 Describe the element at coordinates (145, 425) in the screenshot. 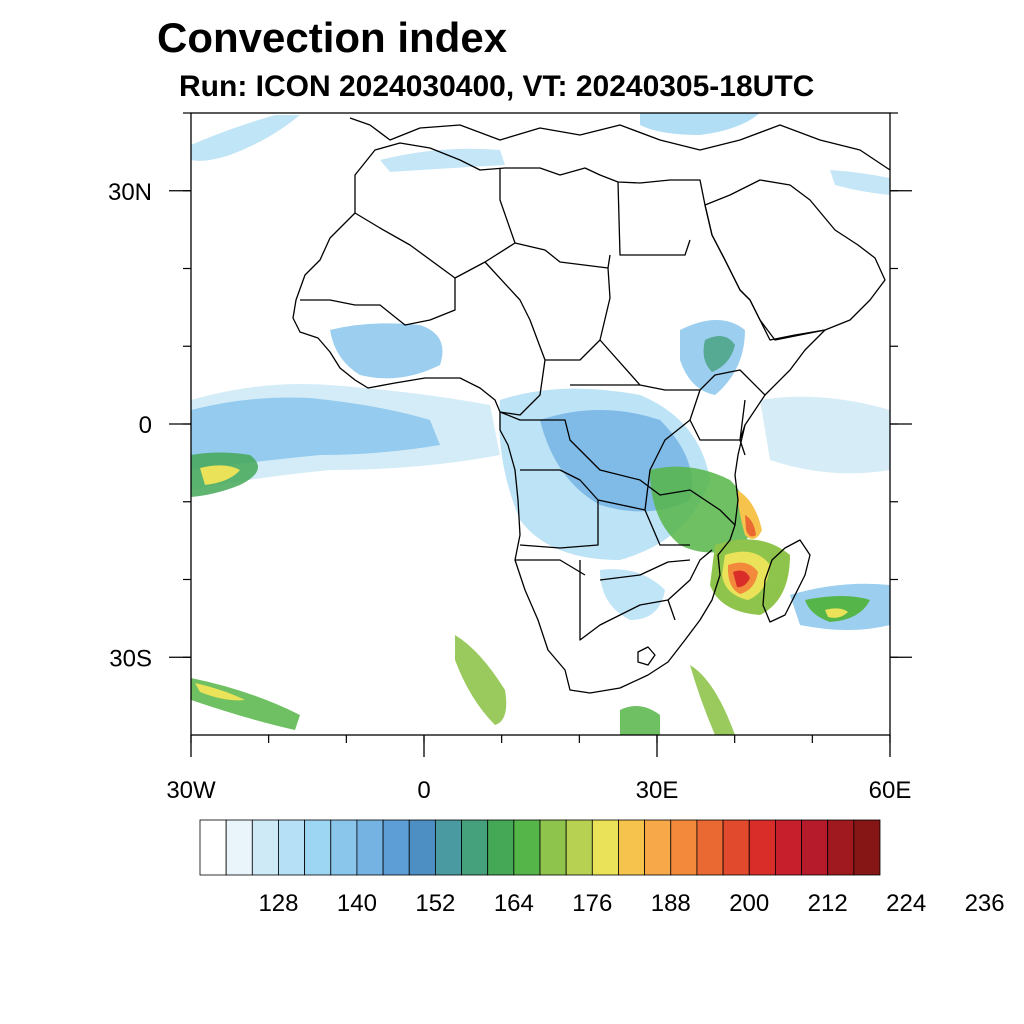

I see `lat-tick-label: 0` at that location.